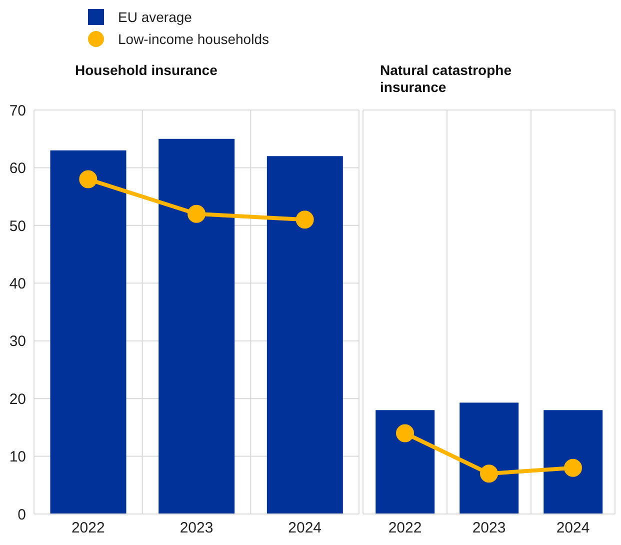 The width and height of the screenshot is (621, 545). Describe the element at coordinates (446, 79) in the screenshot. I see `chart-title: Natural catastrophe insurance` at that location.